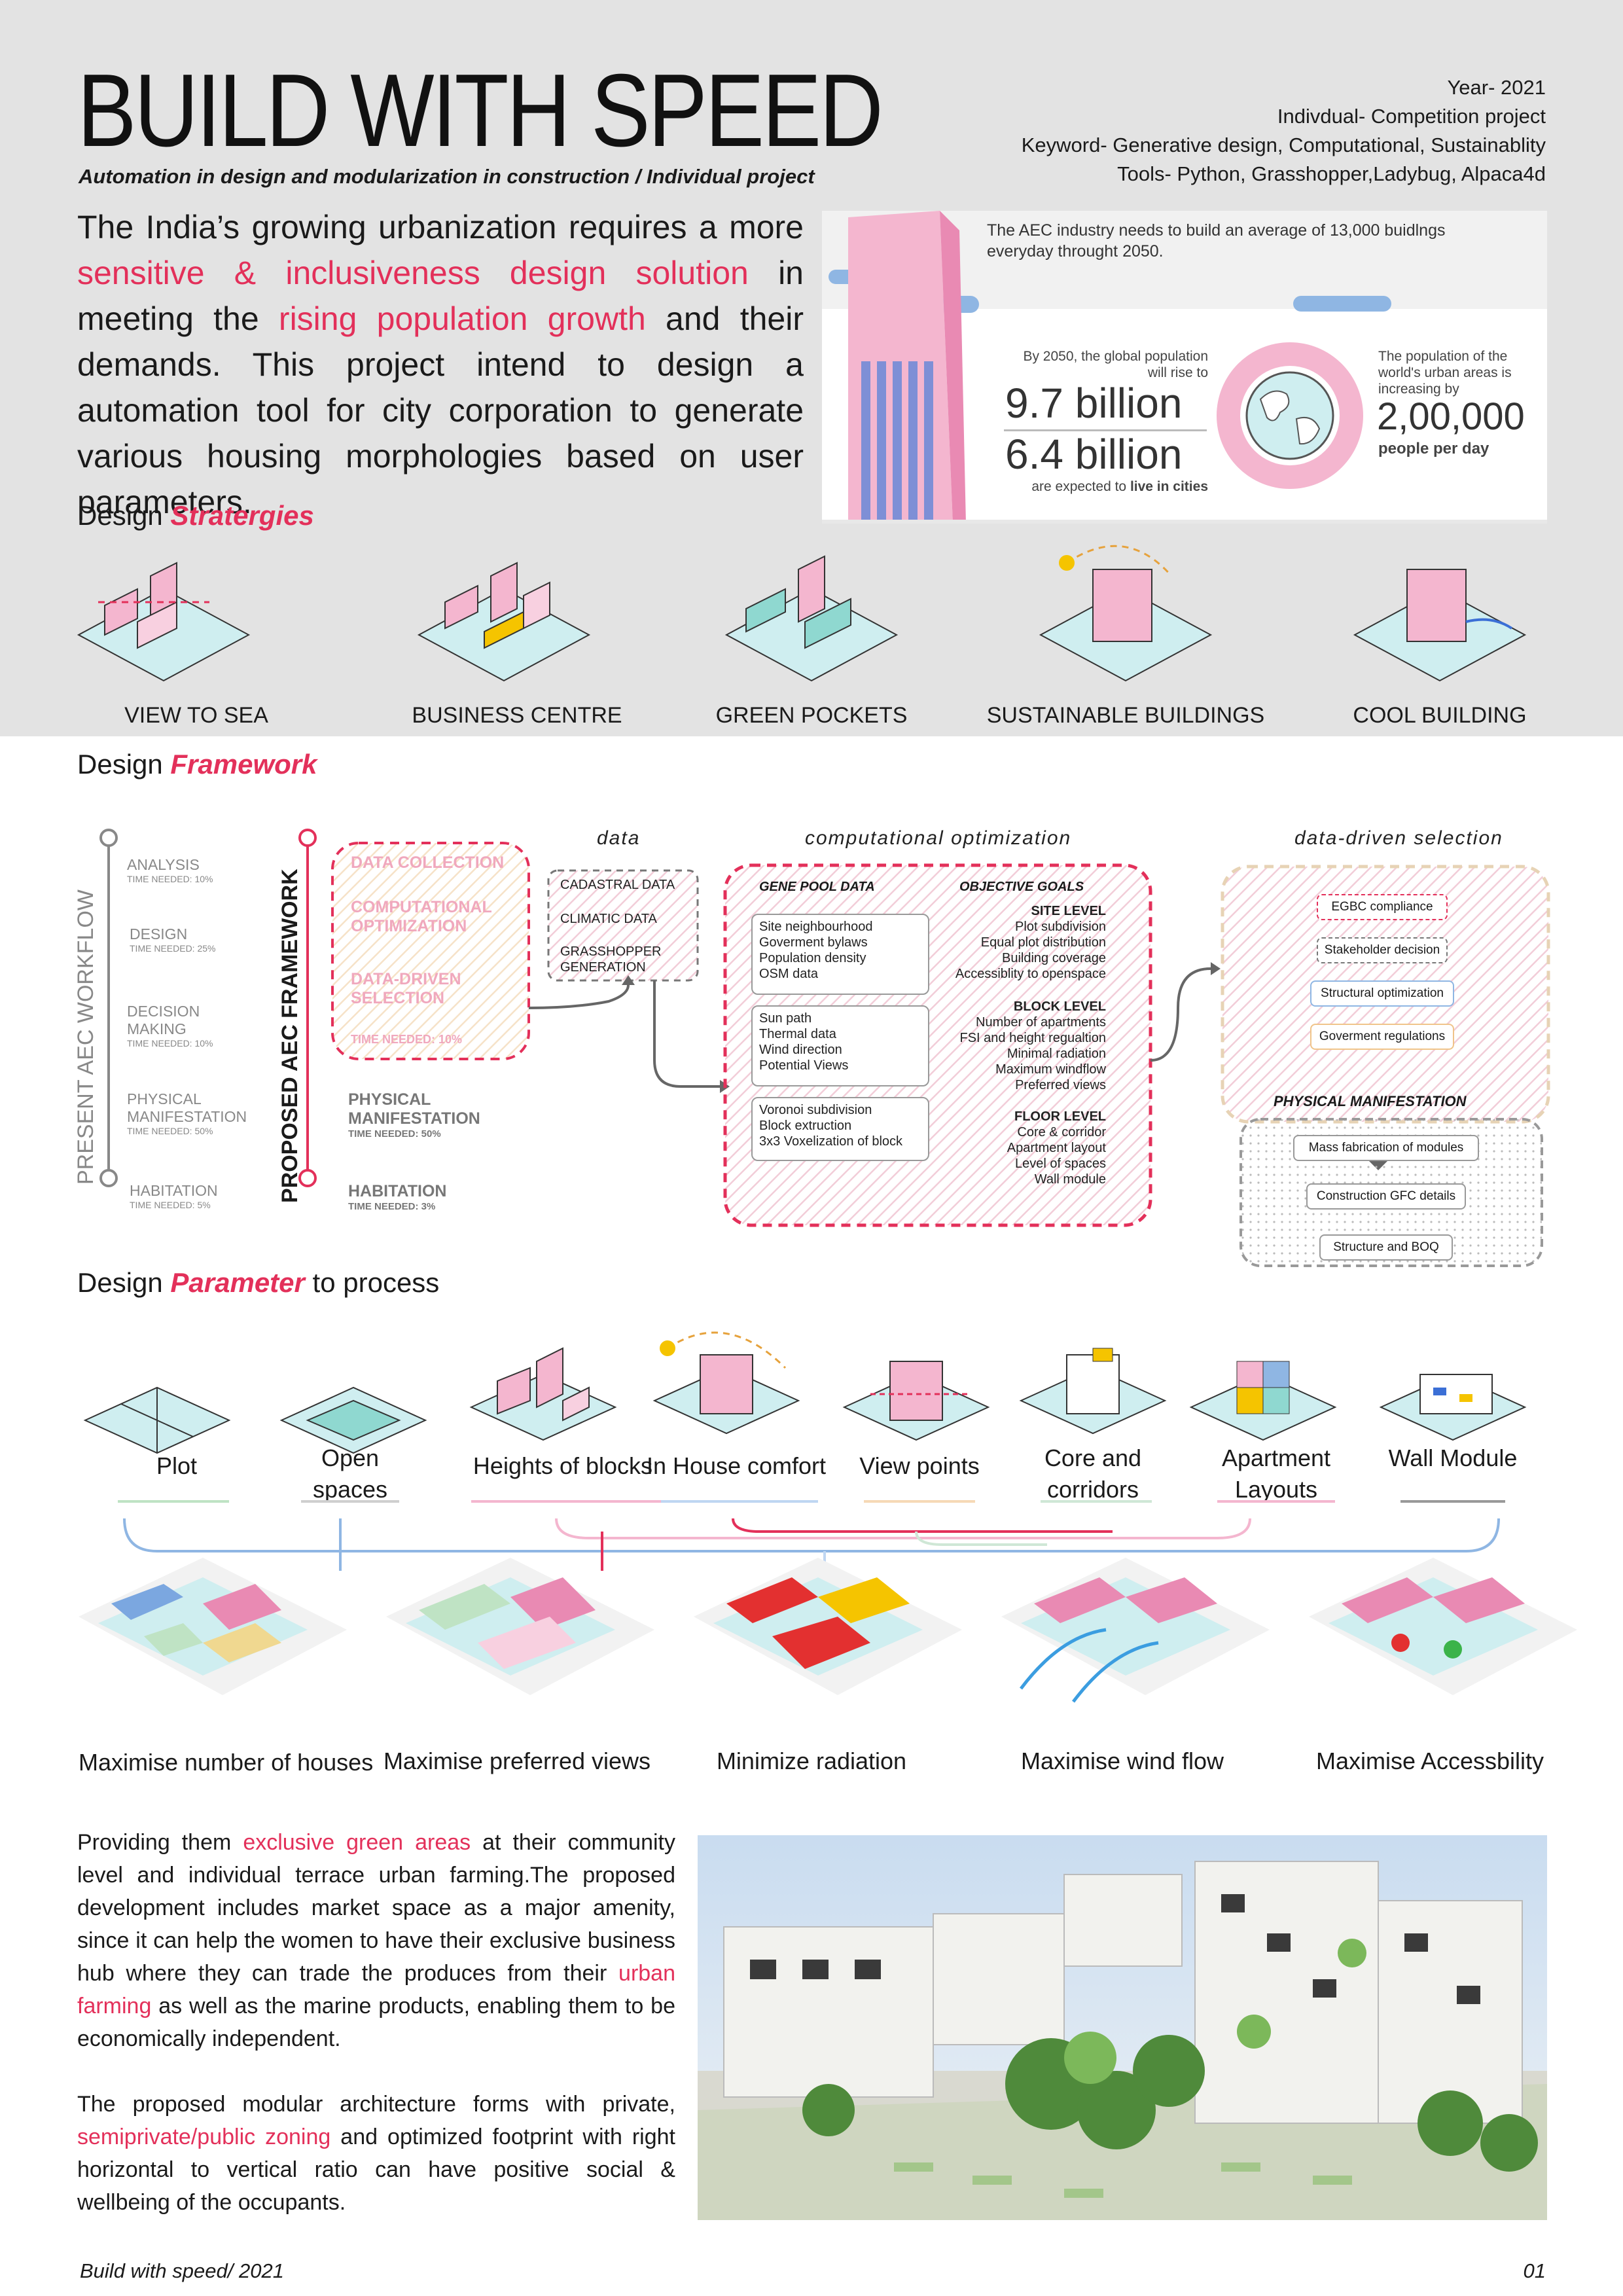 Image resolution: width=1623 pixels, height=2296 pixels. Describe the element at coordinates (213, 1626) in the screenshot. I see `max-houses-render` at that location.